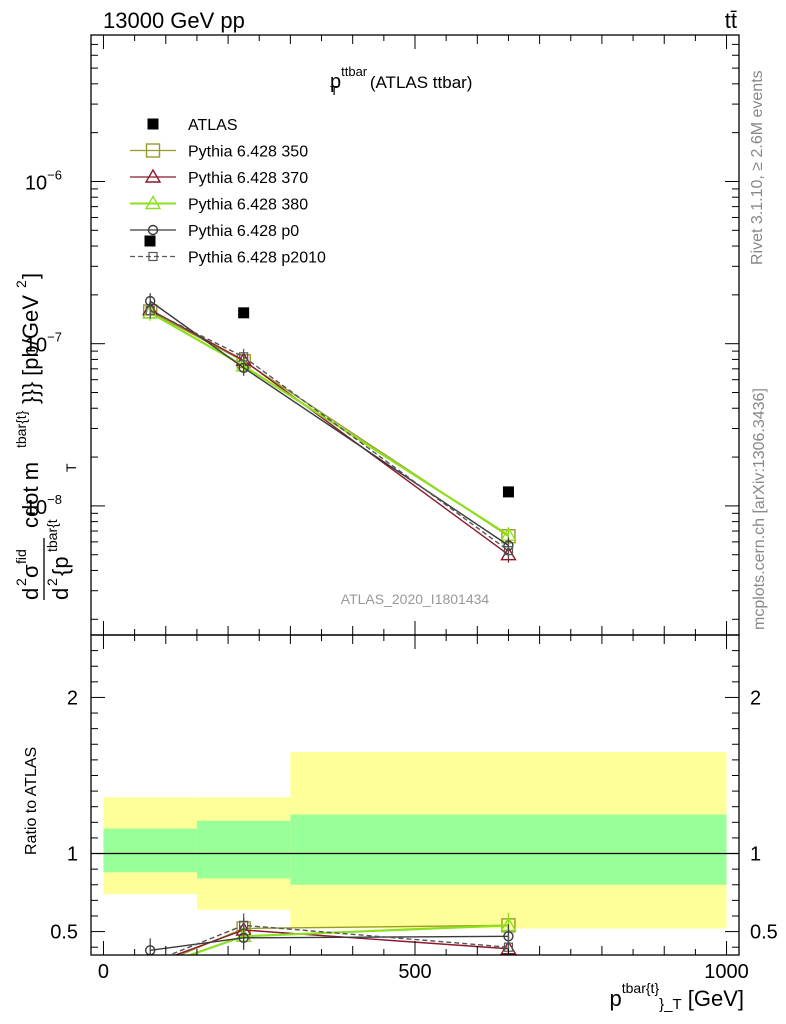 The image size is (786, 1024). I want to click on main-title-p: p, so click(335, 82).